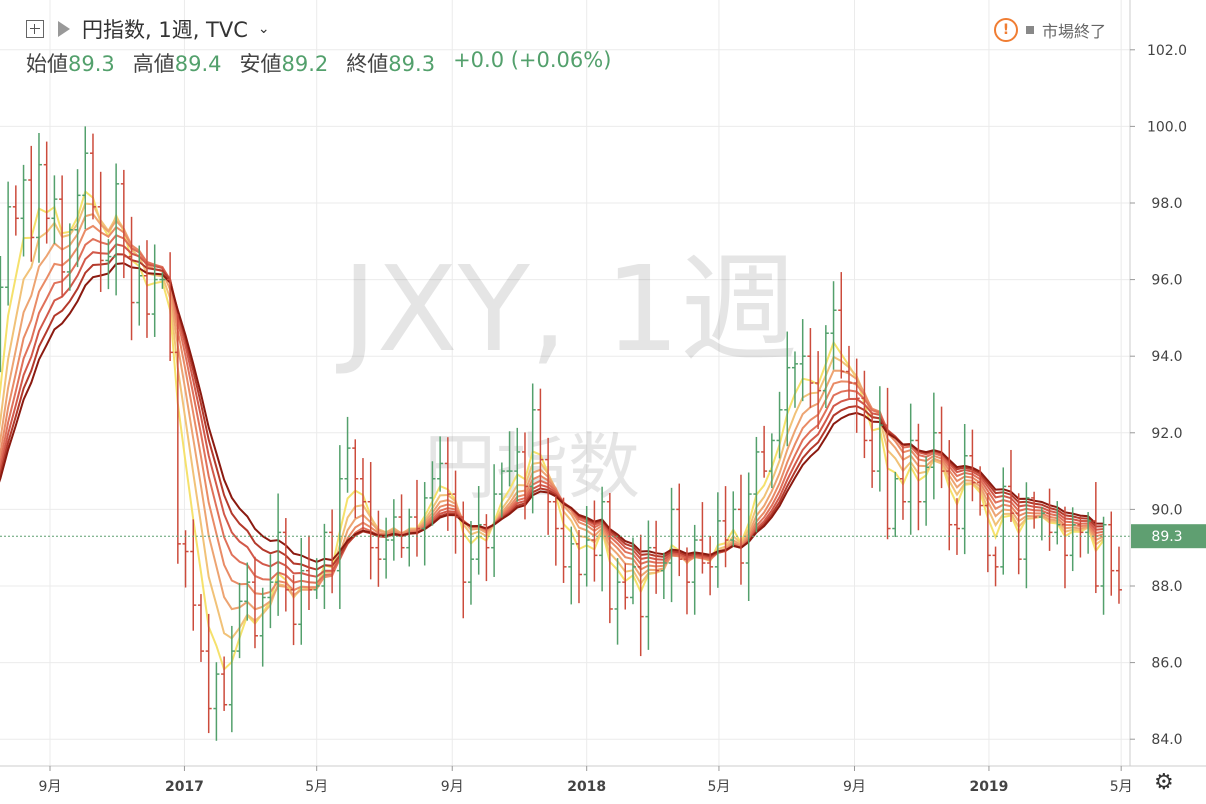 Image resolution: width=1206 pixels, height=804 pixels. Describe the element at coordinates (1166, 510) in the screenshot. I see `price-tick-label: 90.0` at that location.